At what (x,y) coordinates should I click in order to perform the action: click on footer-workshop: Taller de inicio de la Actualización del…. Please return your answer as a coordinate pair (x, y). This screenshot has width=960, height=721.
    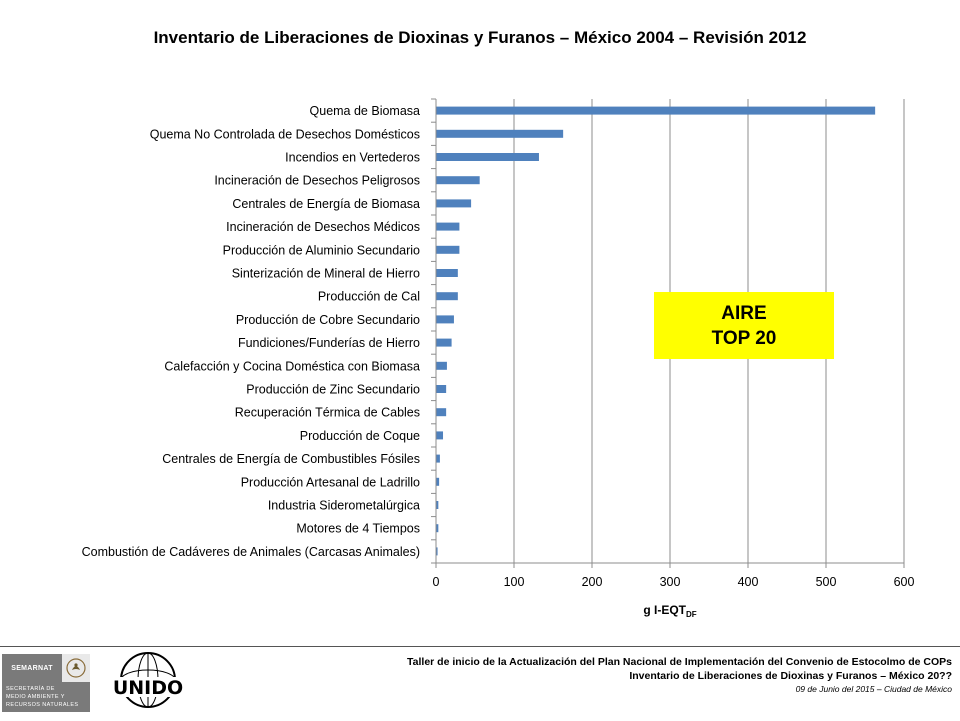
    Looking at the image, I should click on (679, 662).